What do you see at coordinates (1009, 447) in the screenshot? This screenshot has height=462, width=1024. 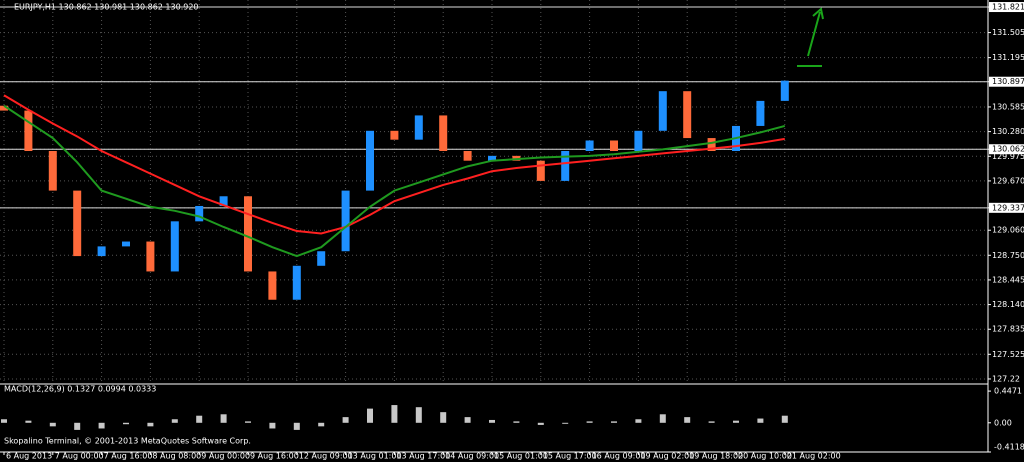 I see `macd-tick-label: -0.4118` at bounding box center [1009, 447].